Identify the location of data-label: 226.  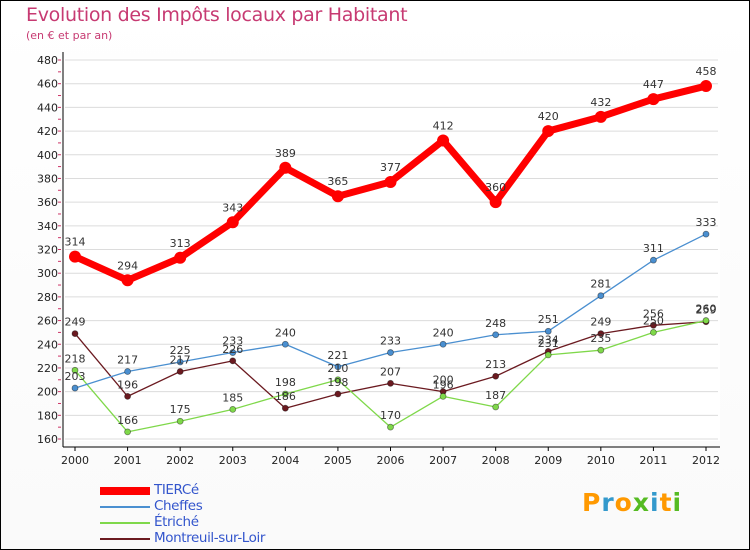
(232, 349).